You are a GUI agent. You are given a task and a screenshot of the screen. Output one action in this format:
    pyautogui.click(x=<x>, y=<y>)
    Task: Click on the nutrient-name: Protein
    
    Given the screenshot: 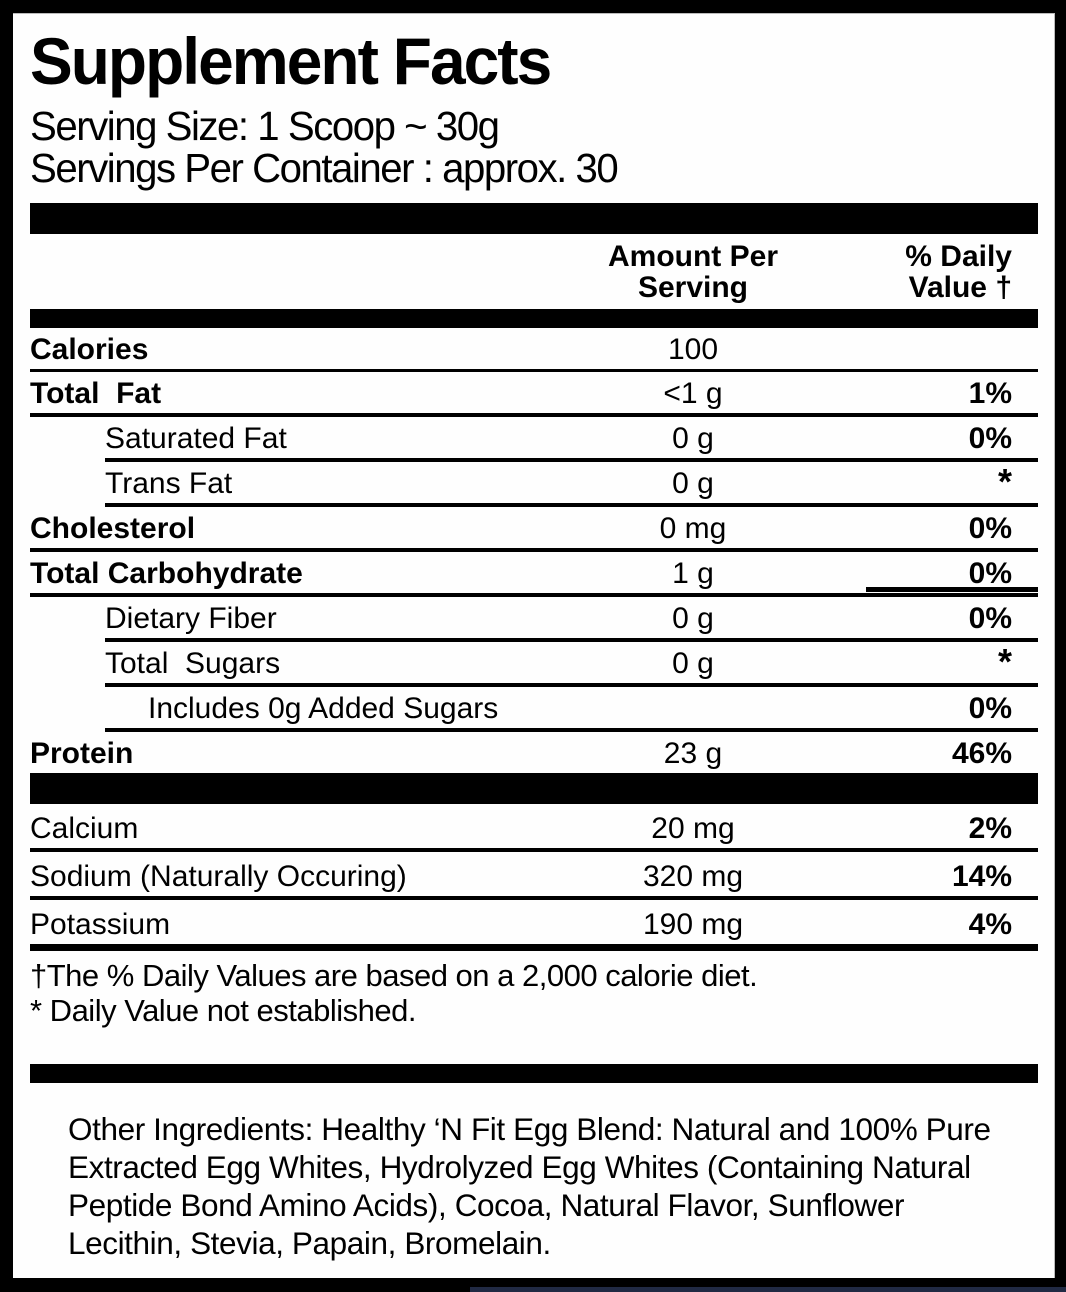 What is the action you would take?
    pyautogui.click(x=82, y=753)
    